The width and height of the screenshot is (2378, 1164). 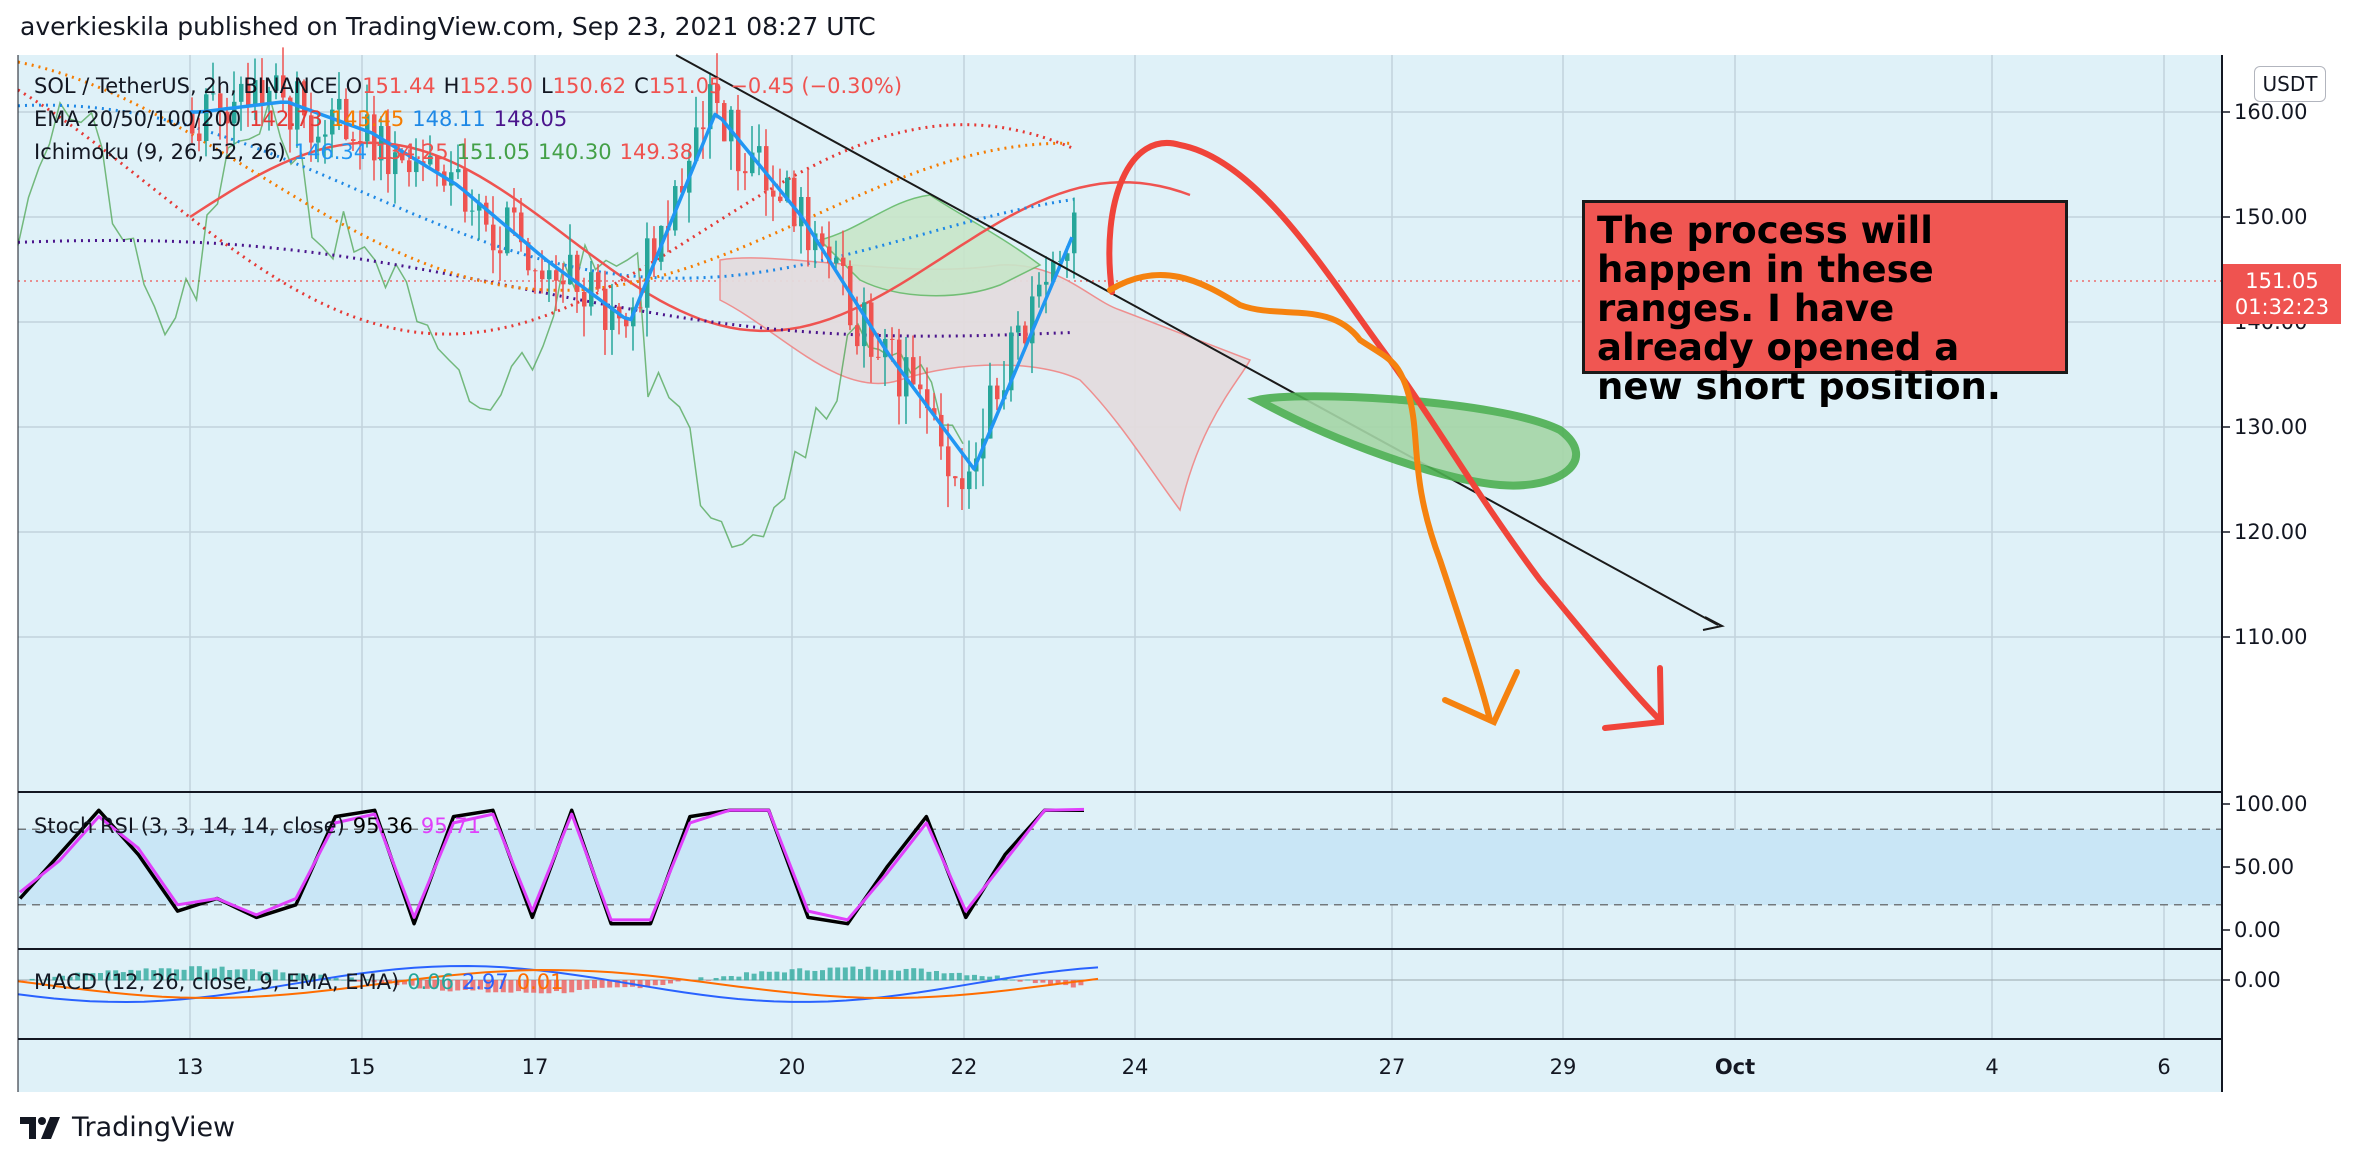 I want to click on stoch-tick-label: 100.00, so click(x=2270, y=804).